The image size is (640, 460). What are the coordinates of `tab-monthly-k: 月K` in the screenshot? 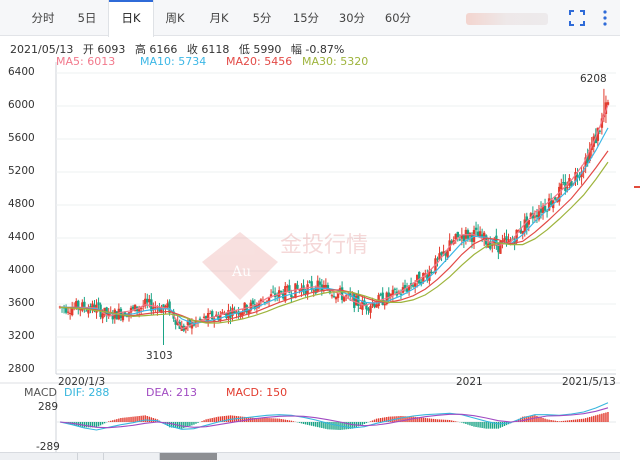 It's located at (219, 18).